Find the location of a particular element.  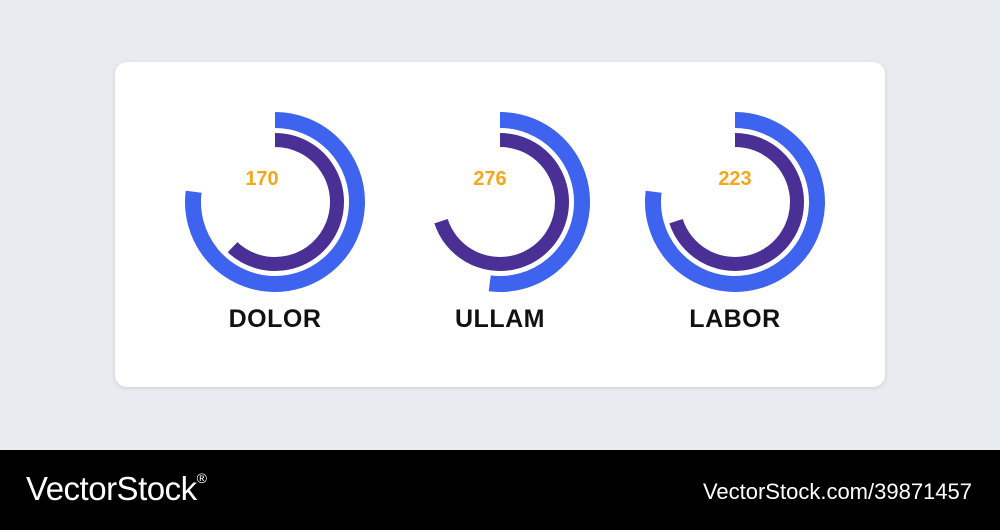

gauge-value: 223 is located at coordinates (734, 179).